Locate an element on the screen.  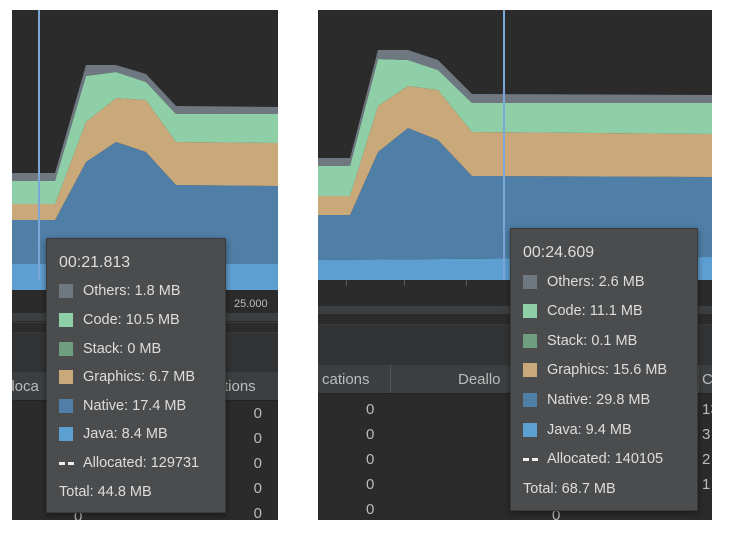
tooltip-stack-value: Stack: 0.1 MB is located at coordinates (592, 341).